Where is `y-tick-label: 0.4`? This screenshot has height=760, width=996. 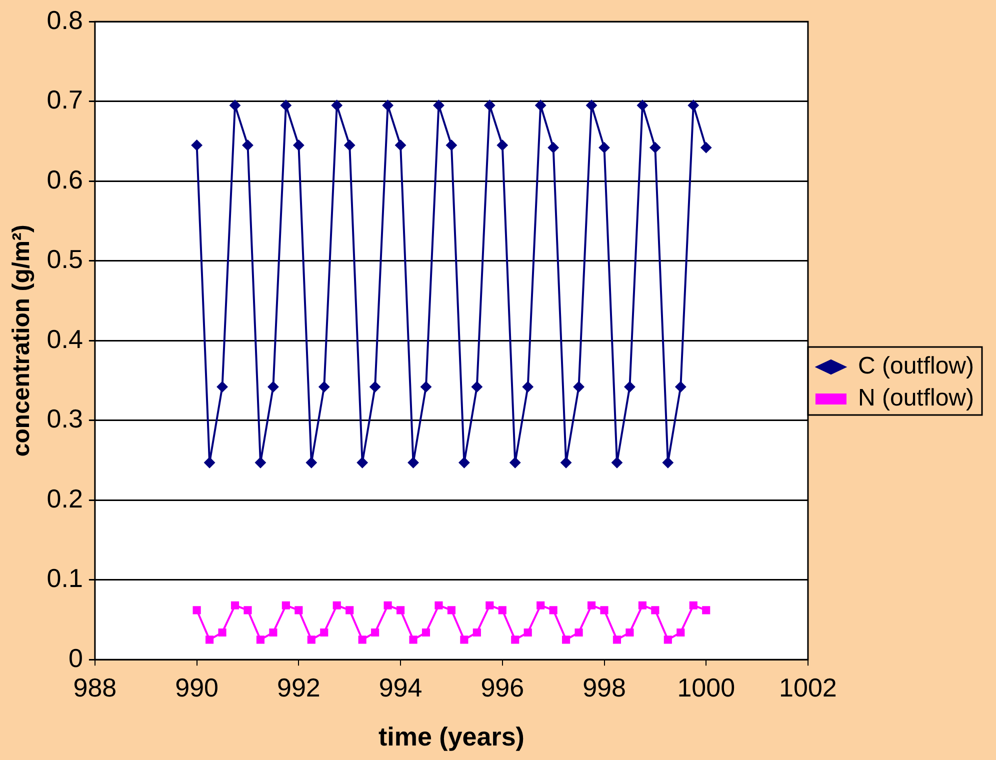 y-tick-label: 0.4 is located at coordinates (64, 339).